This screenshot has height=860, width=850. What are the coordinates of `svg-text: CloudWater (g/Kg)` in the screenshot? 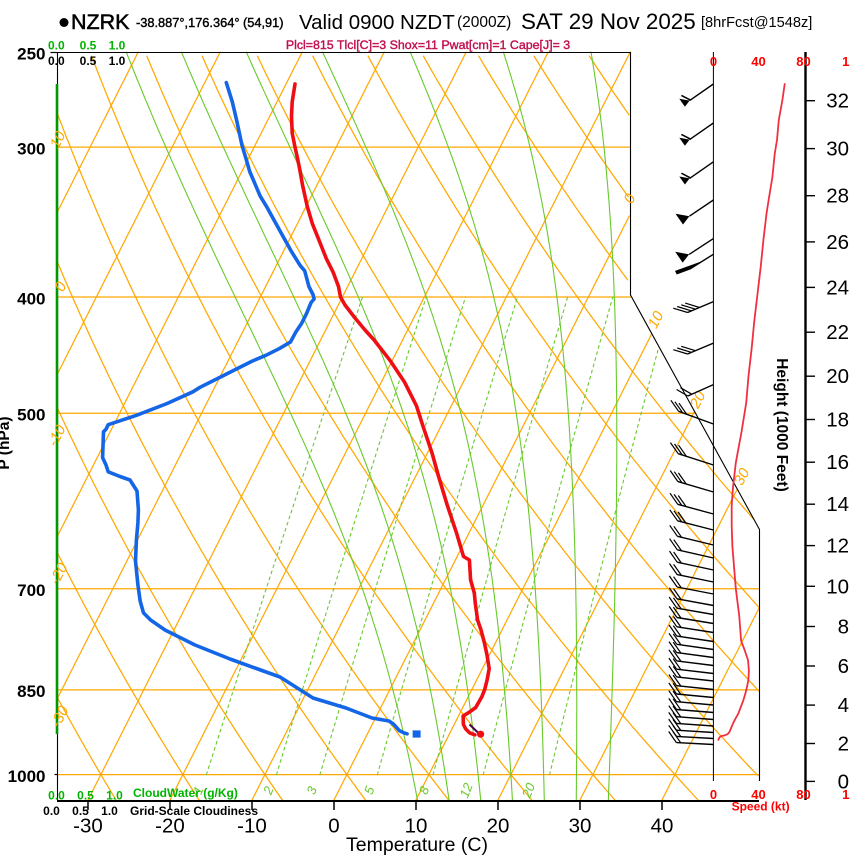 It's located at (185, 793).